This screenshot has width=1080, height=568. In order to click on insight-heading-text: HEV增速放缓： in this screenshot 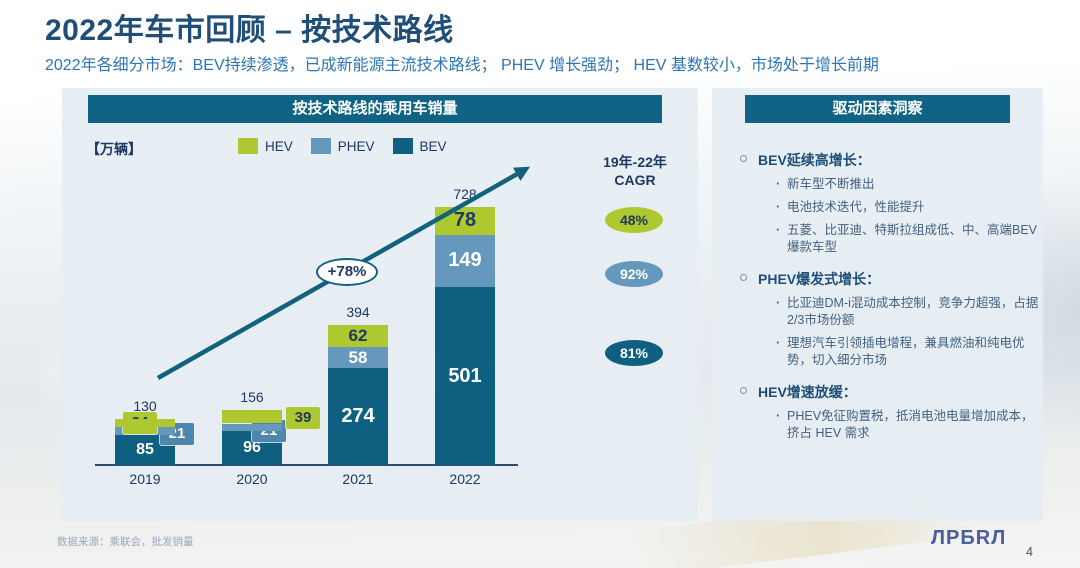, I will do `click(807, 392)`.